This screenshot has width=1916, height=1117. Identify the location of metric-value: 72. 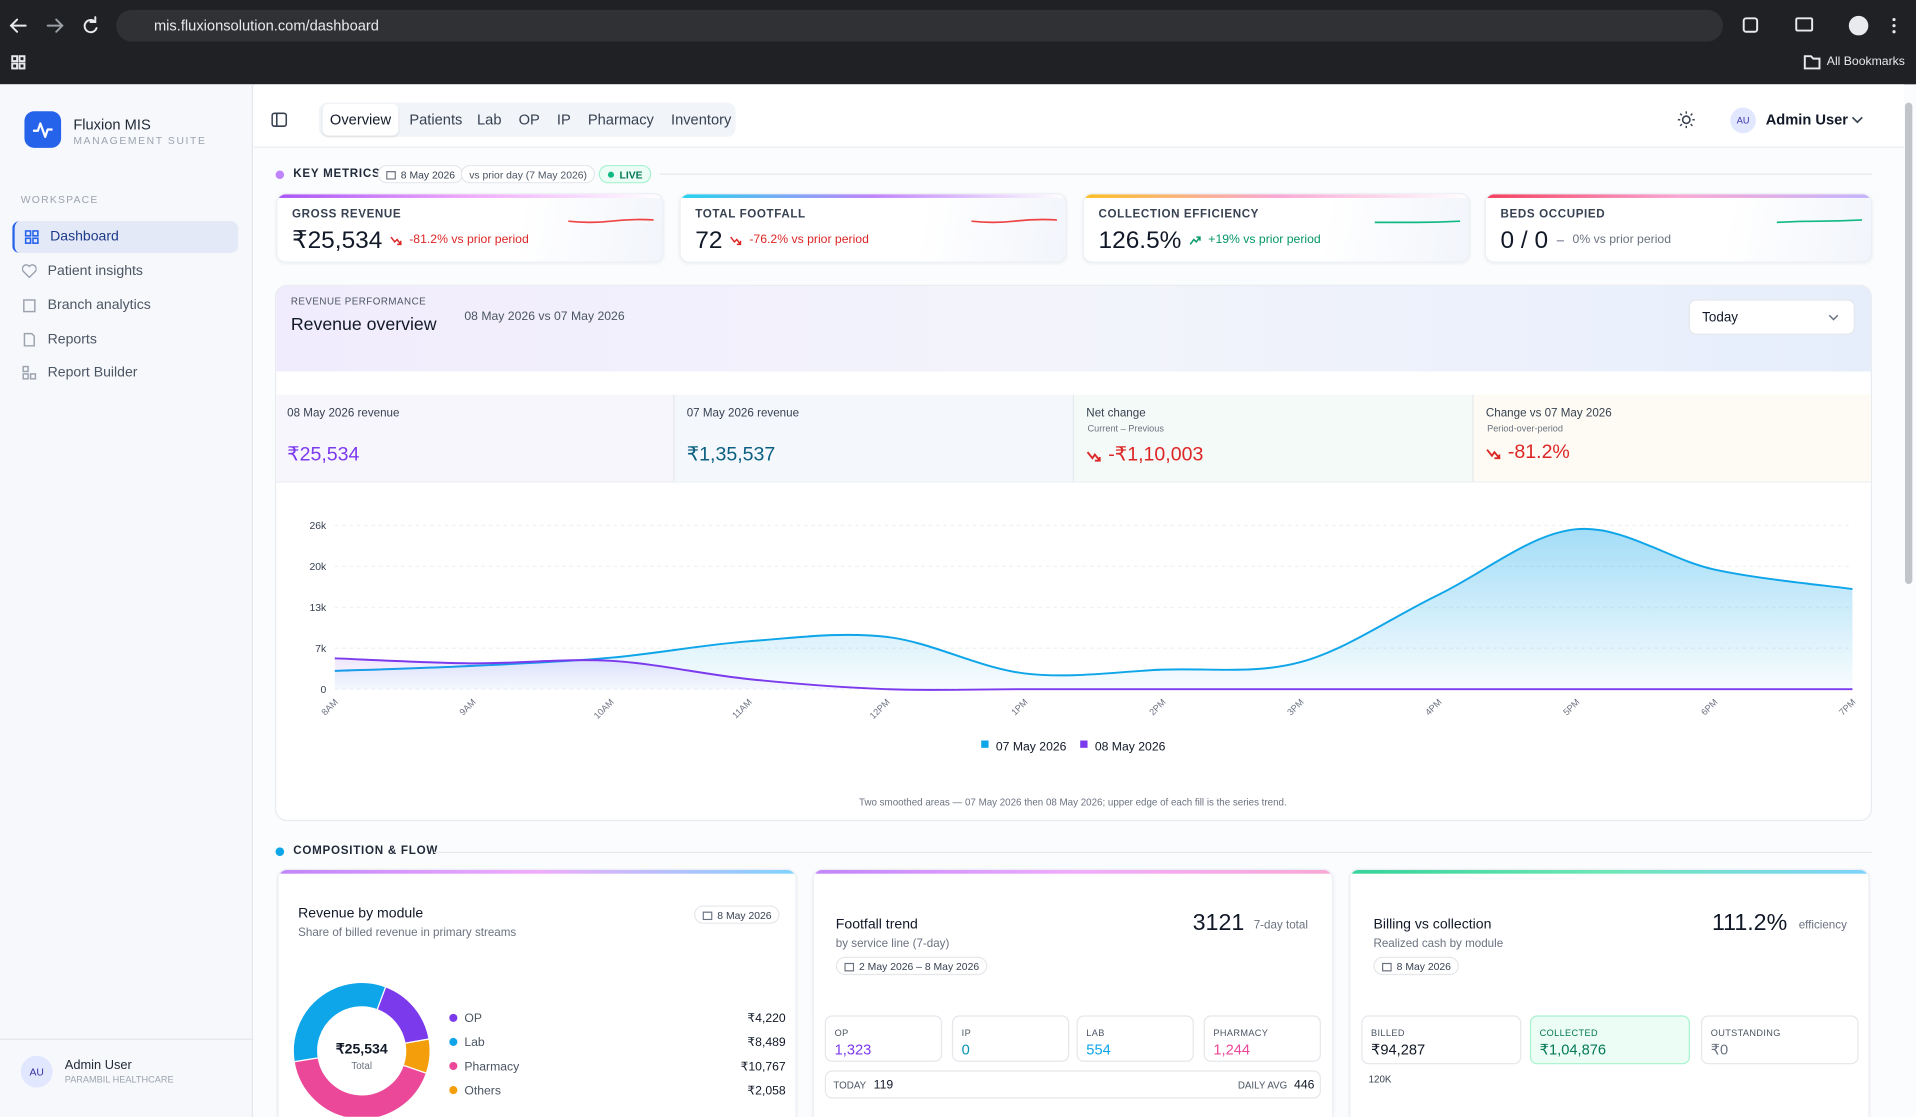
(709, 241).